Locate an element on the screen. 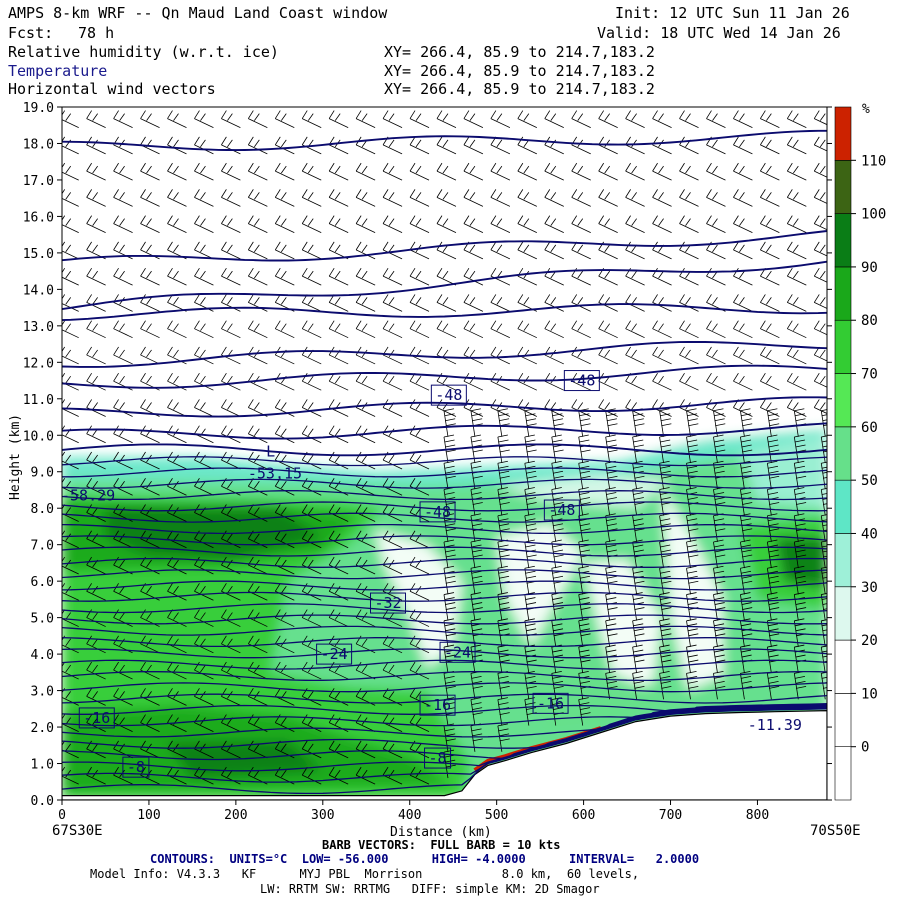  field-temp-xy: XY= 266.4, 85.9 to 214.7,183.2 is located at coordinates (519, 71).